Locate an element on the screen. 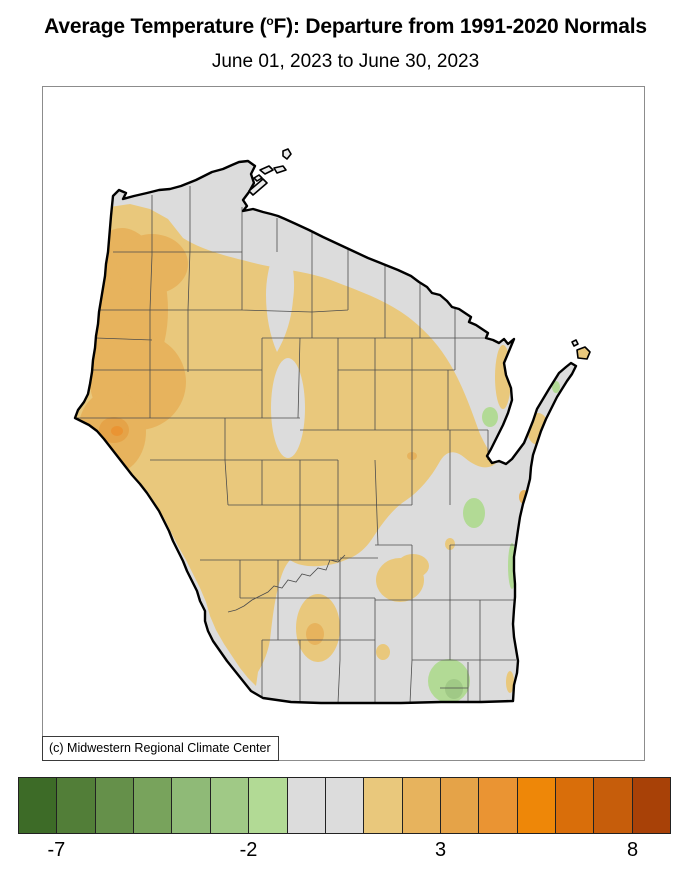  date-range-subtitle: June 01, 2023 to June 30, 2023 is located at coordinates (345, 61).